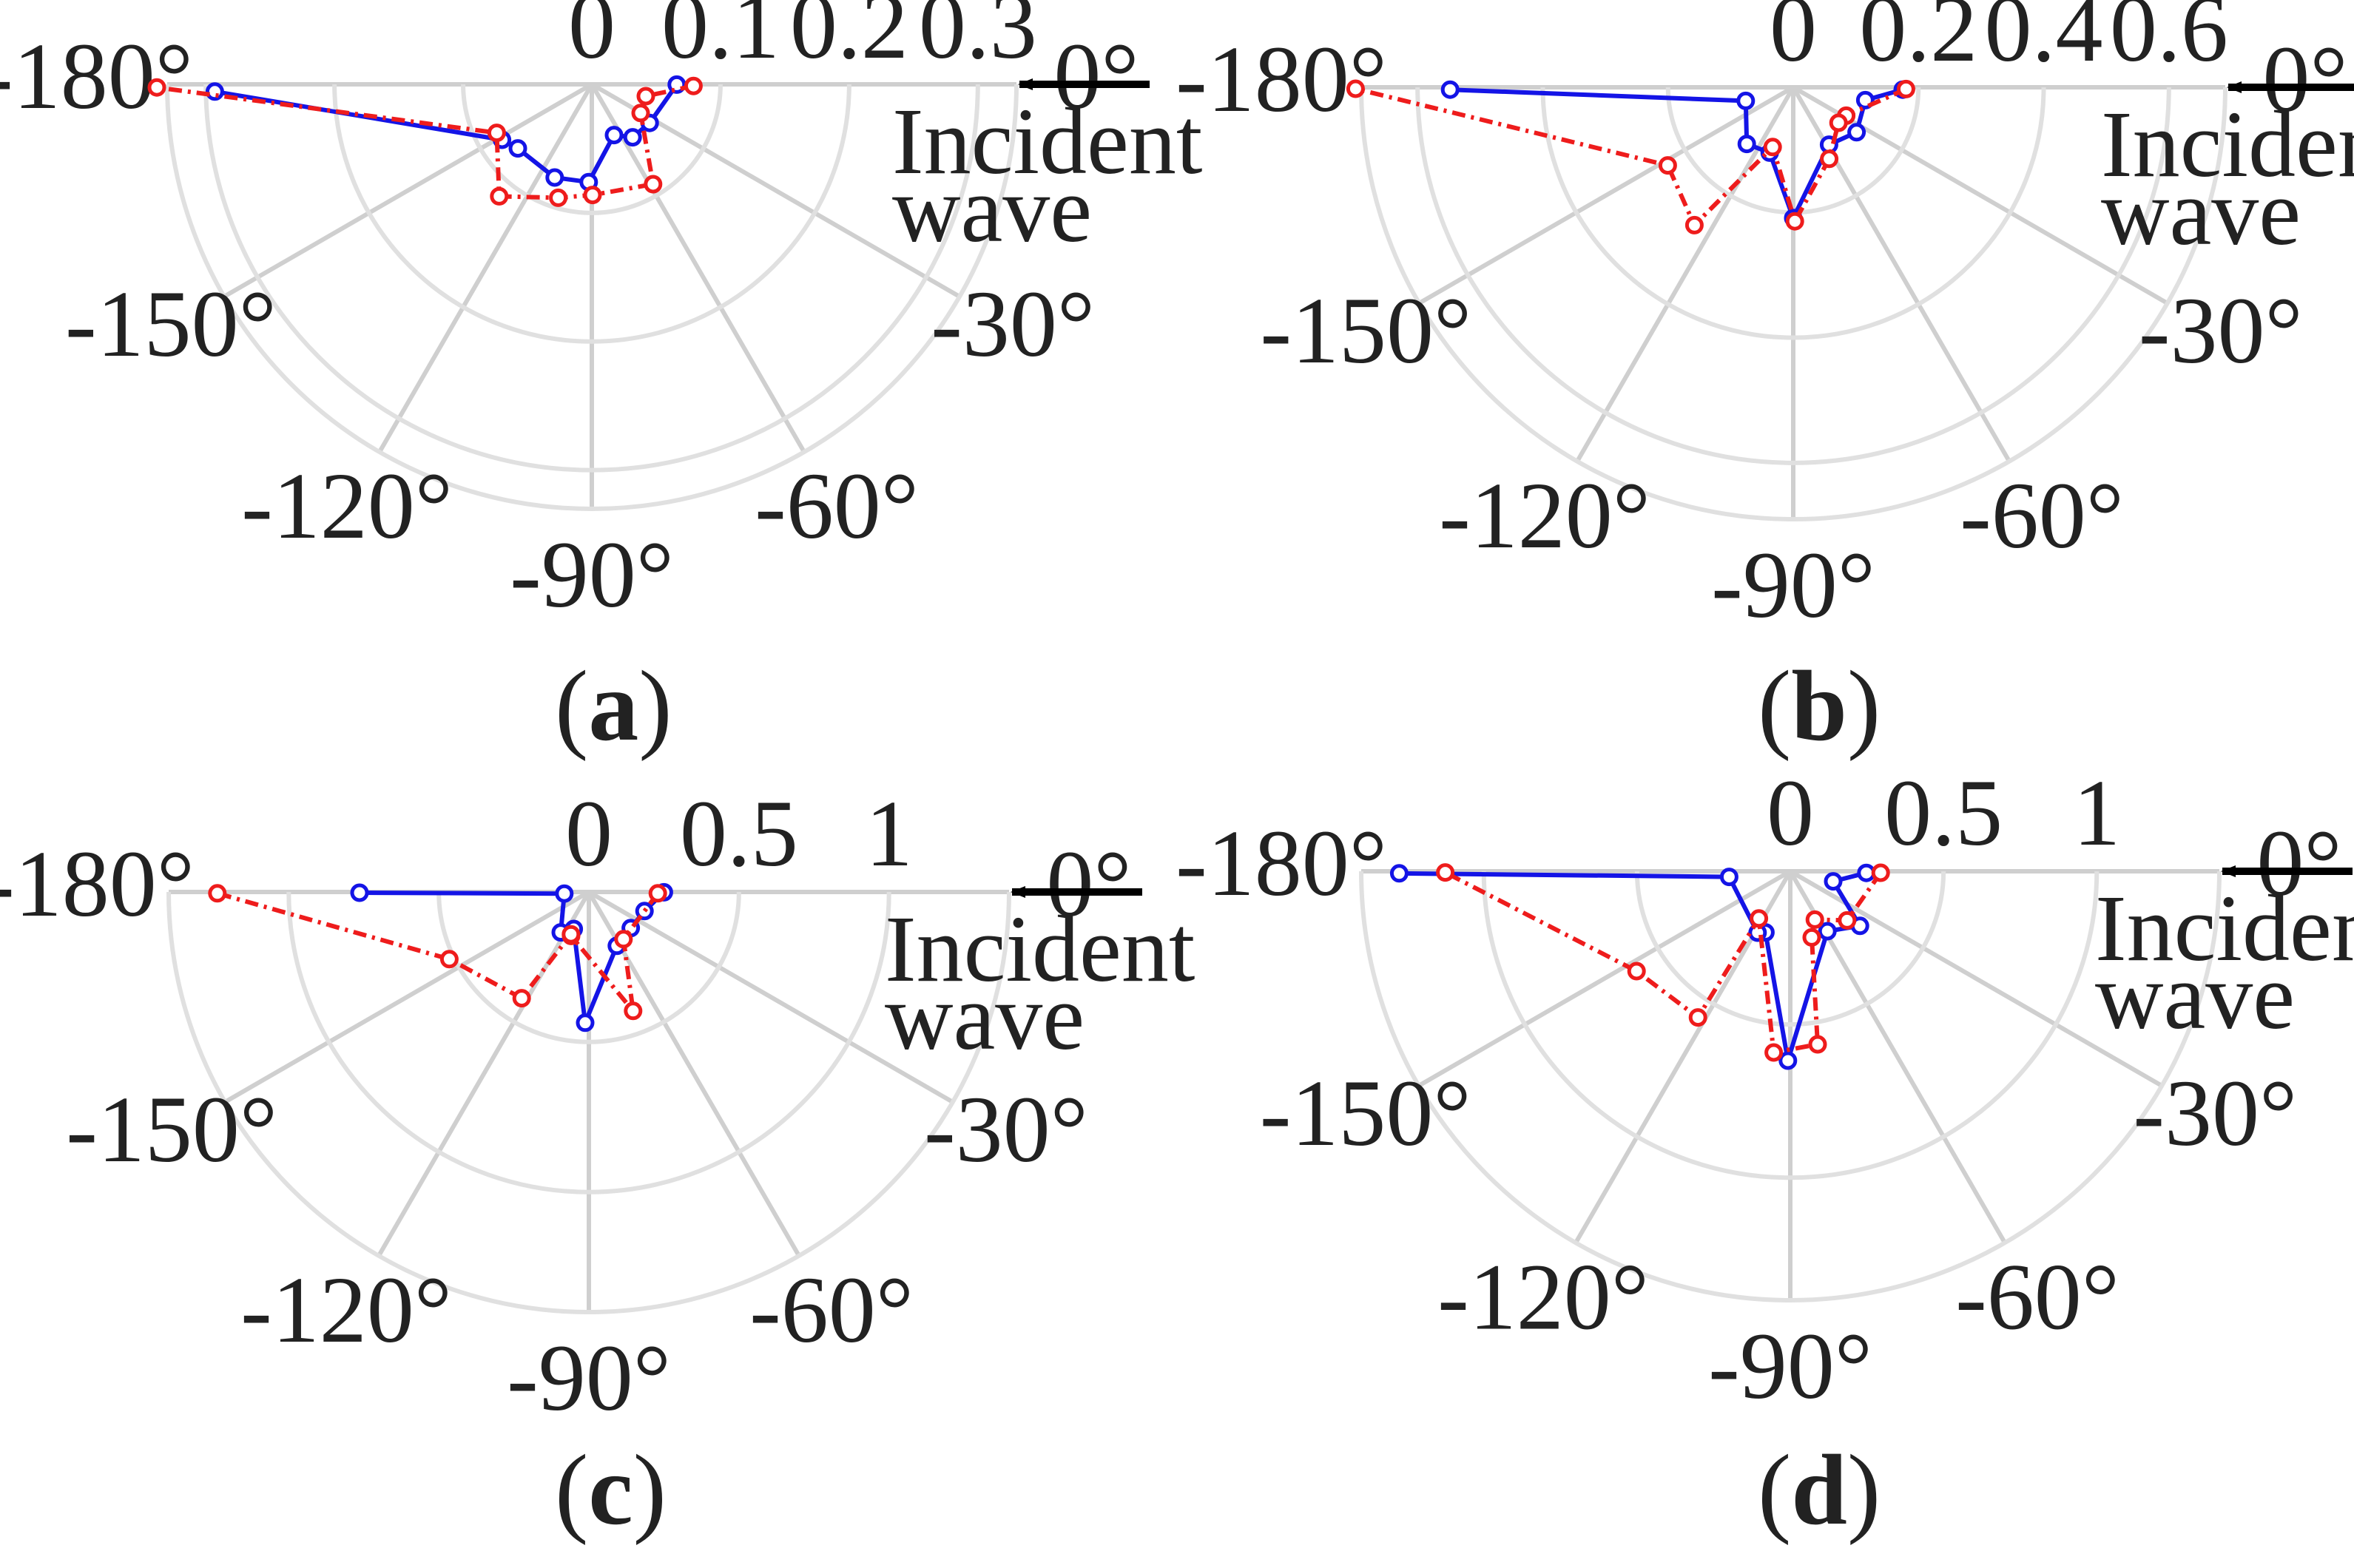  What do you see at coordinates (978, 39) in the screenshot?
I see `r-tick-label: 0.3` at bounding box center [978, 39].